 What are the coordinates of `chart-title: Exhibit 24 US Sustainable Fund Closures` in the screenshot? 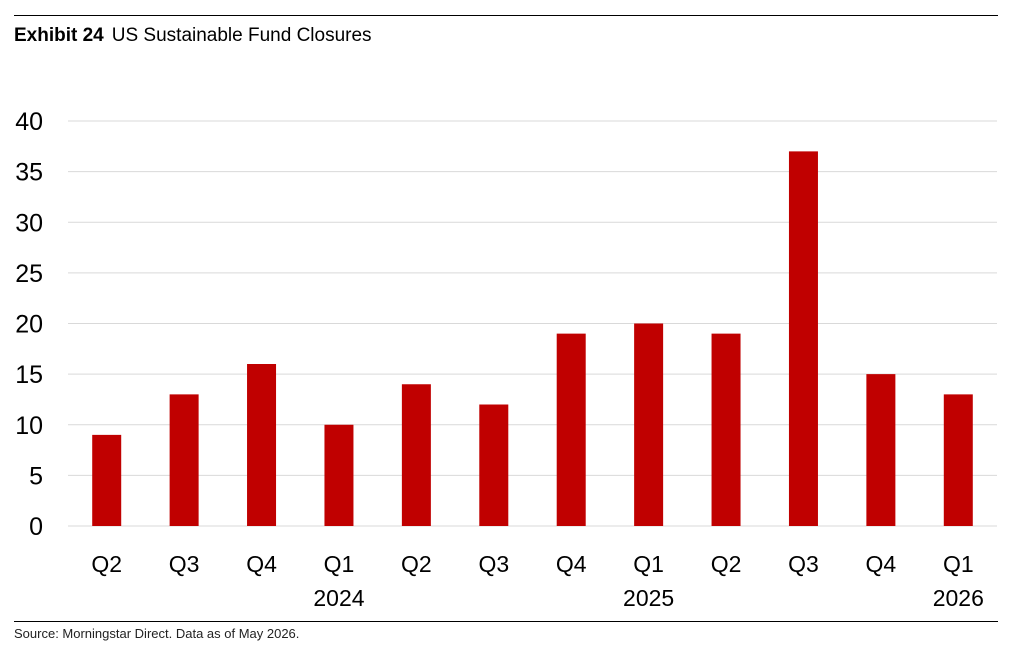 It's located at (193, 36).